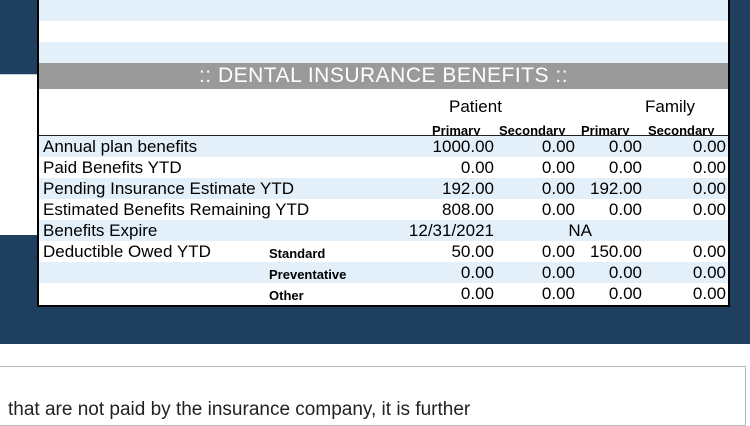  Describe the element at coordinates (472, 251) in the screenshot. I see `patient-primary-value: 50.00` at that location.